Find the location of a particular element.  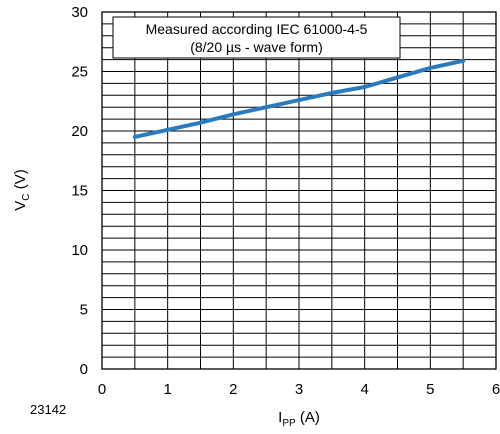

x-tick-label: 2 is located at coordinates (233, 389).